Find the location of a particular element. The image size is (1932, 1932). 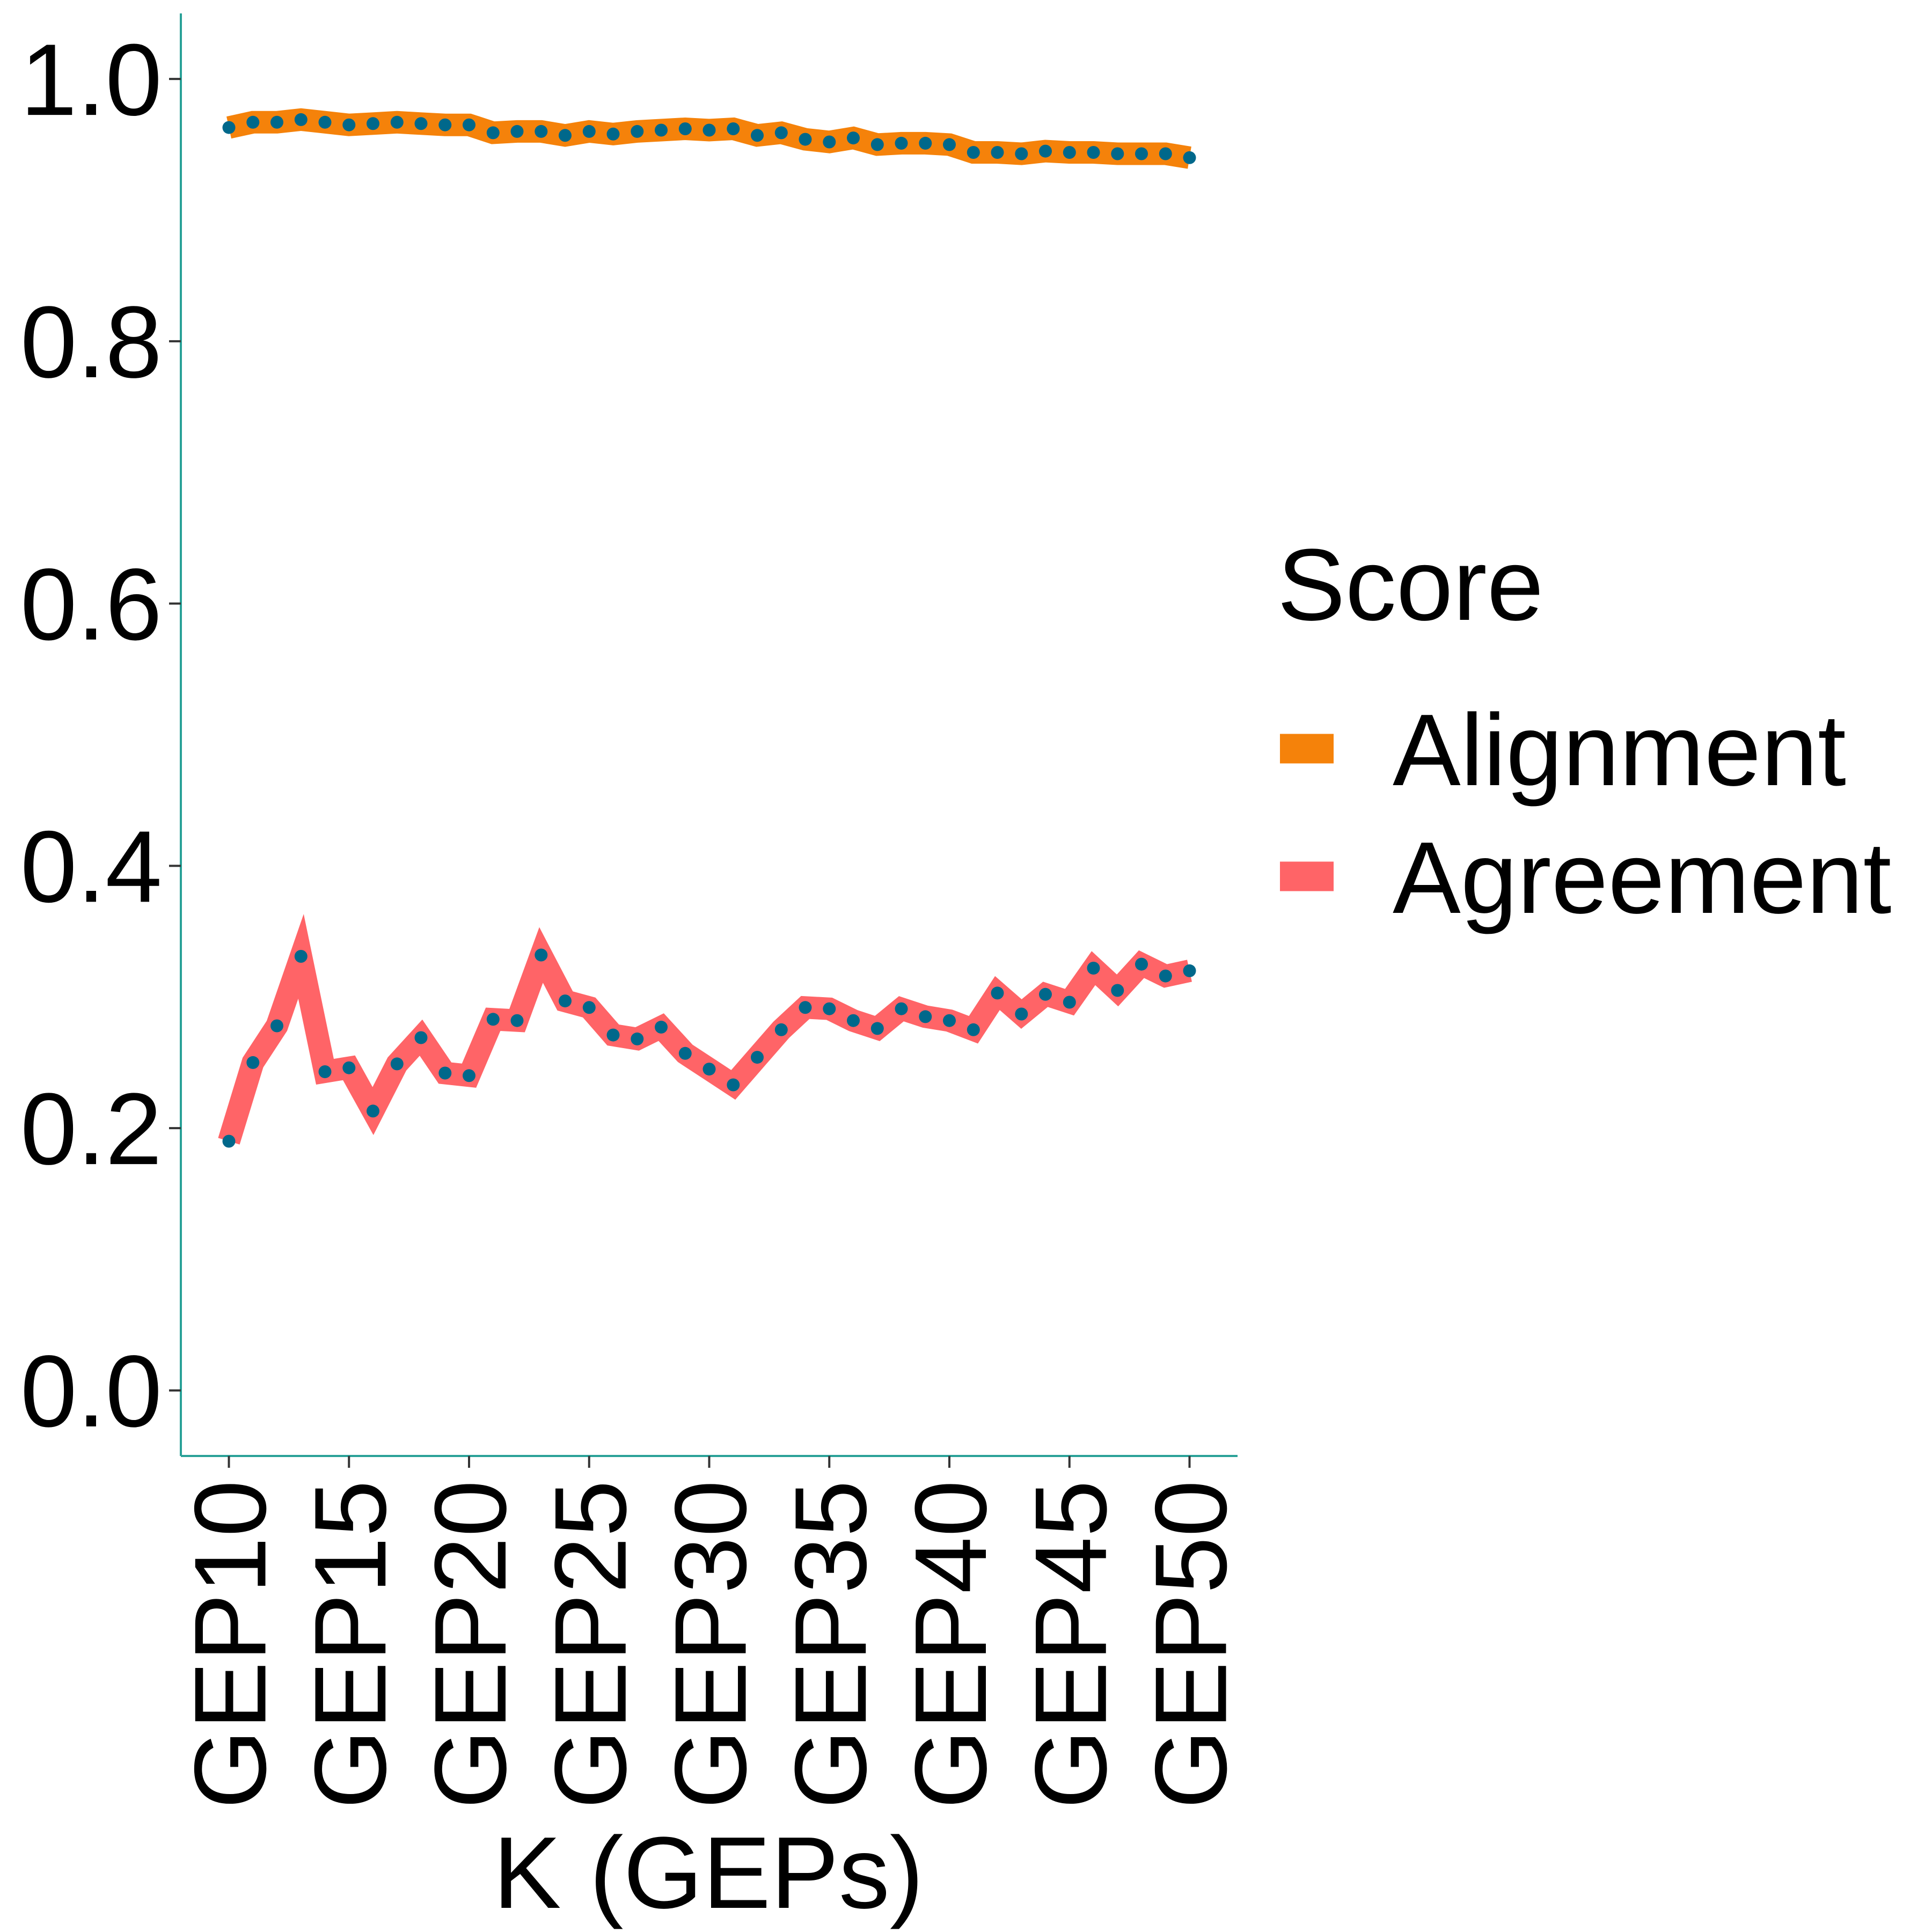

legend-label-agreement: Agreement is located at coordinates (1642, 878).